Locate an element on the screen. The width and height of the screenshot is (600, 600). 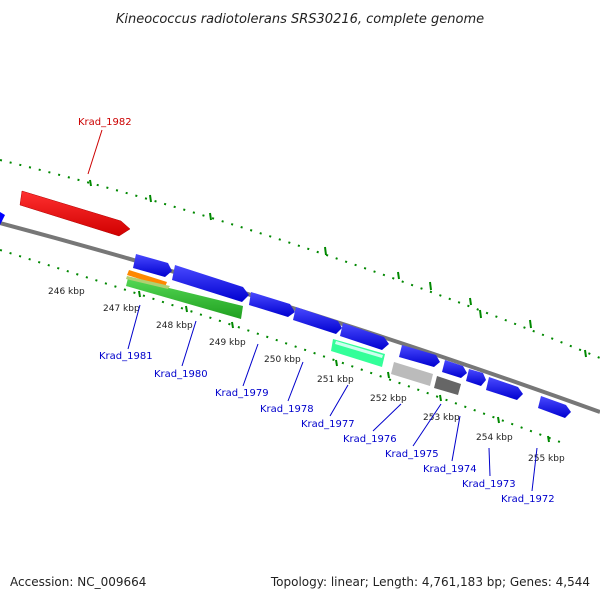
gene-label: Krad_1980 is located at coordinates (181, 374).